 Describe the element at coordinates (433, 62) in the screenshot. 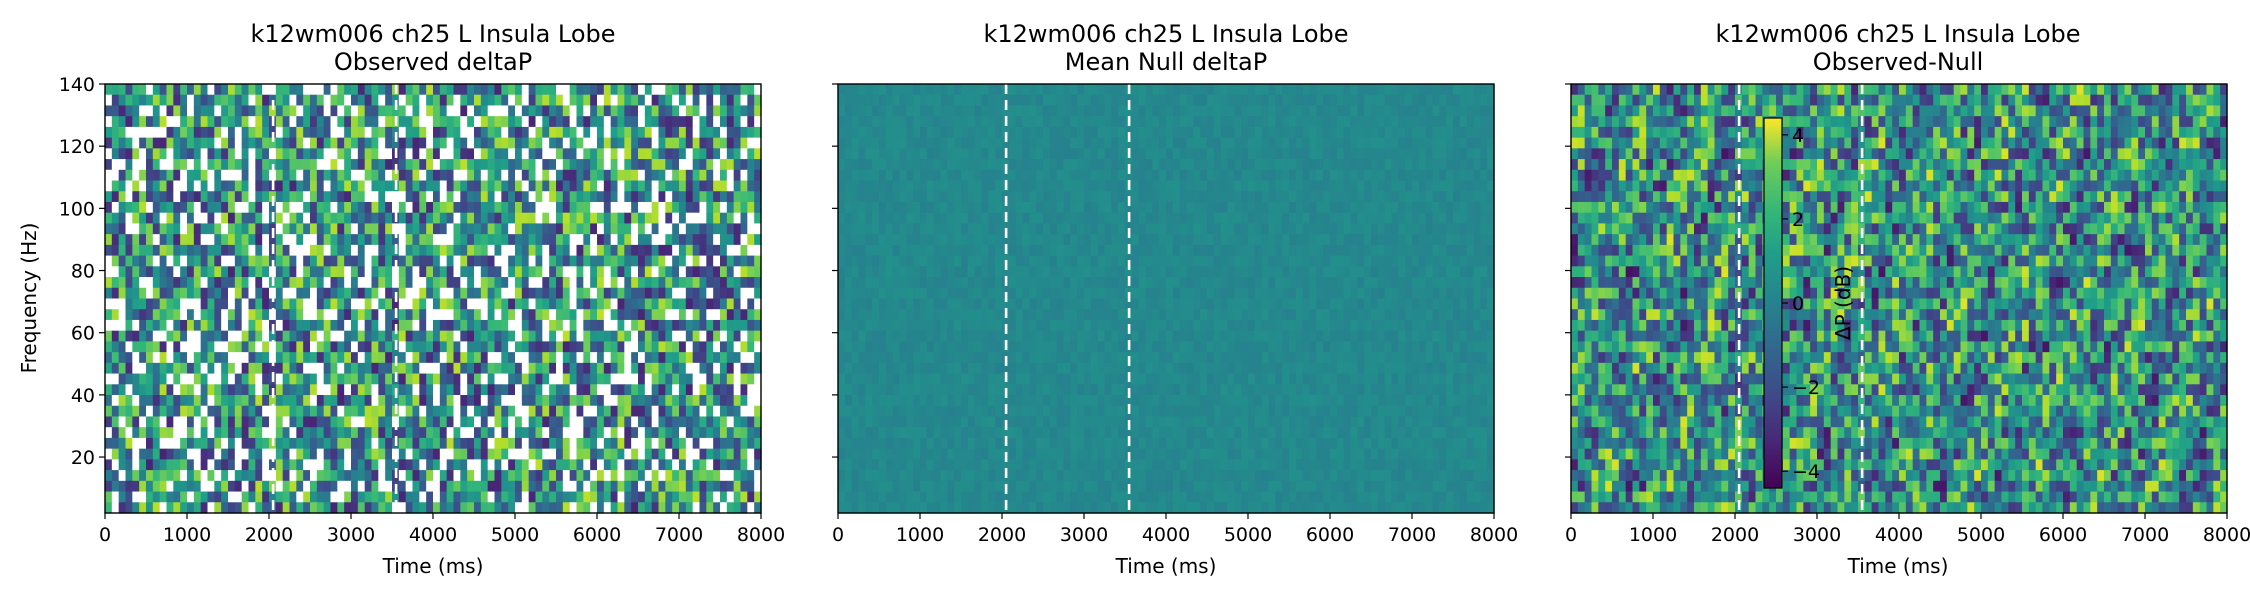

I see `panel-1-subtitle: Observed deltaP` at that location.